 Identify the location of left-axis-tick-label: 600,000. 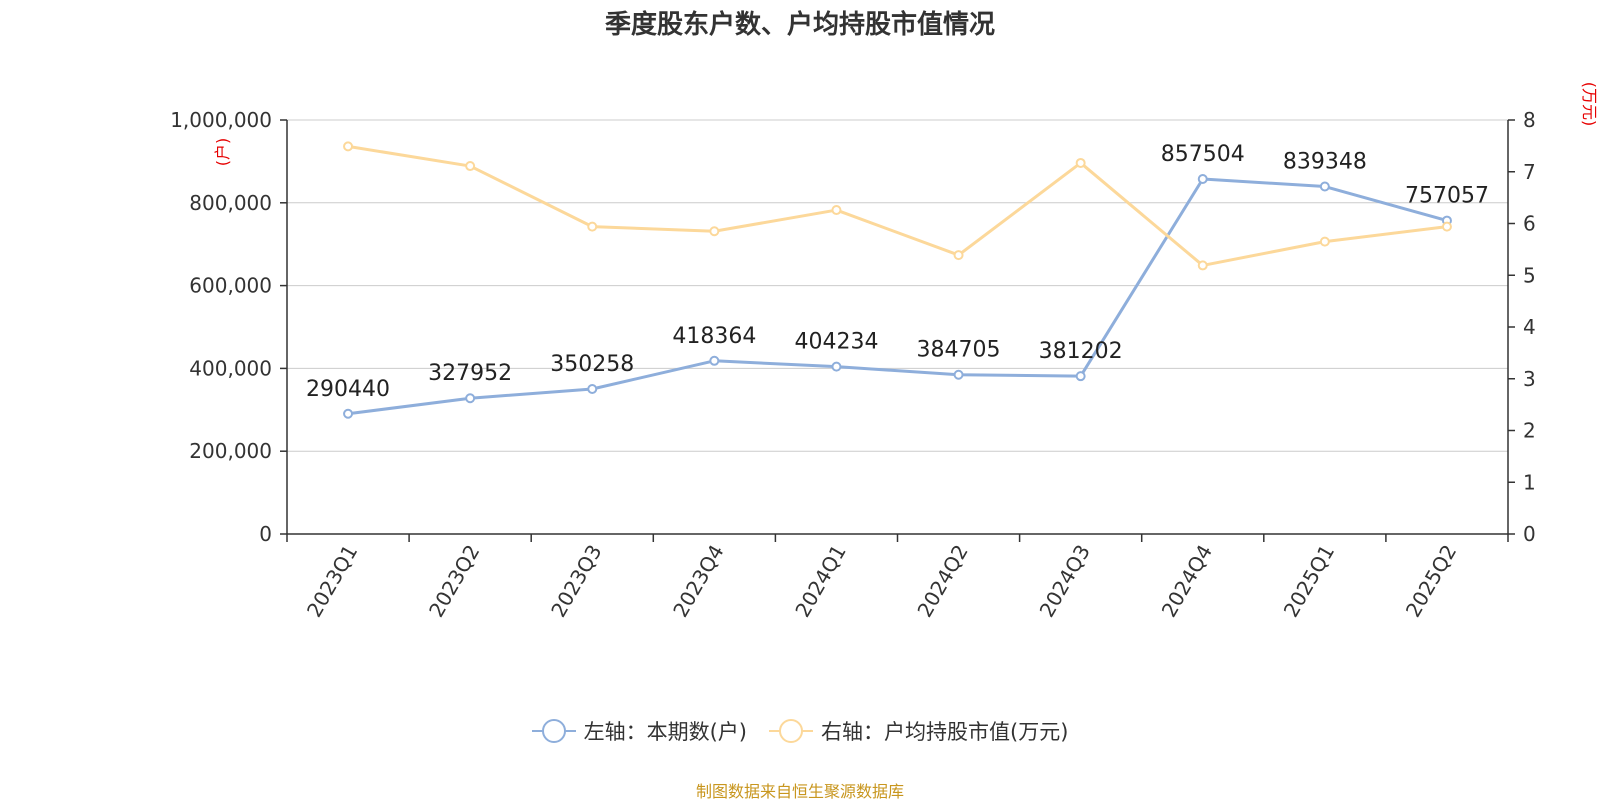
(230, 286).